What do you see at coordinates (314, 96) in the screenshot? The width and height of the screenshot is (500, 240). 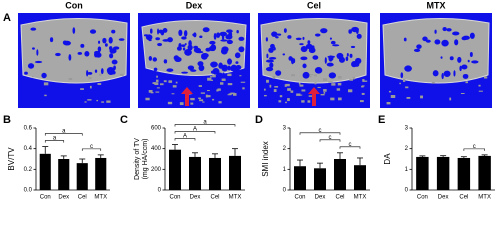 I see `arrow` at bounding box center [314, 96].